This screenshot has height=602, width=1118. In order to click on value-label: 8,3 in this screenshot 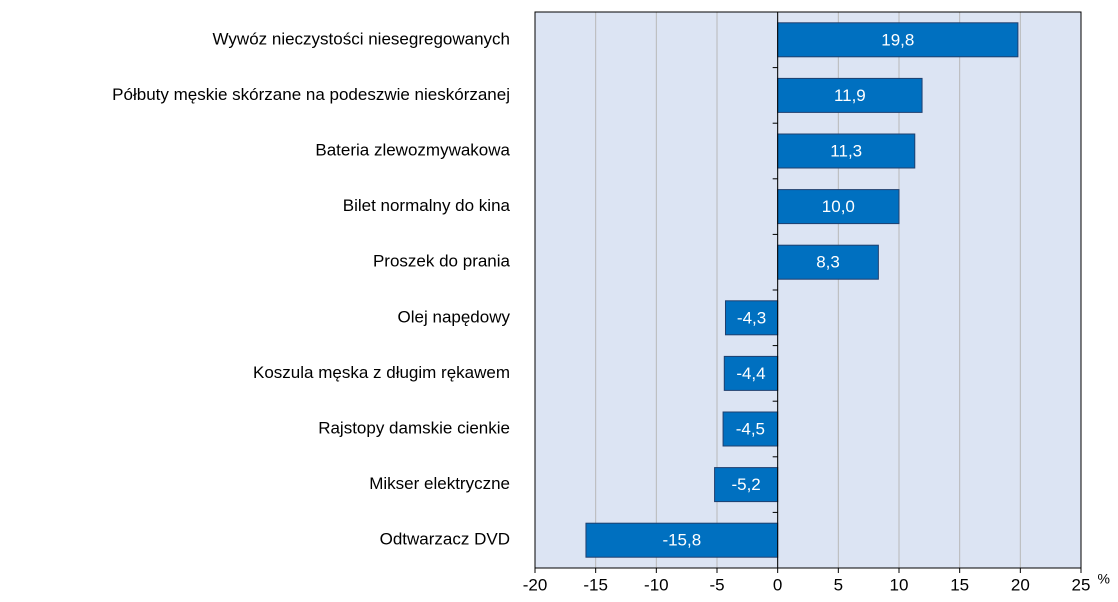, I will do `click(828, 262)`.